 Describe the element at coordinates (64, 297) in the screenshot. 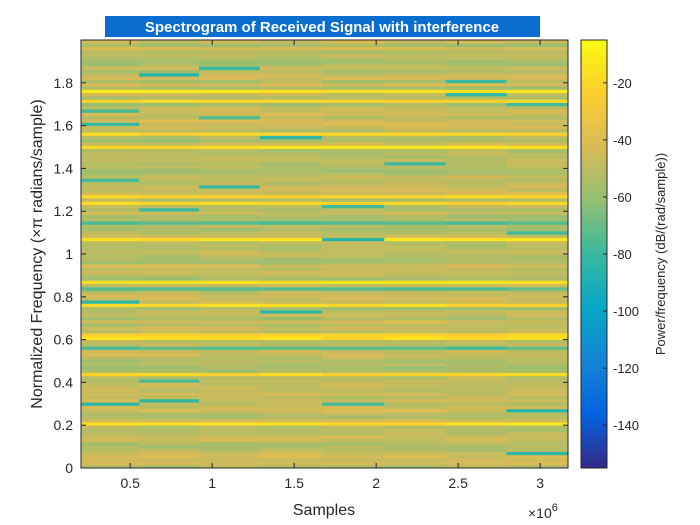

I see `y-tick-label: 0.8` at that location.